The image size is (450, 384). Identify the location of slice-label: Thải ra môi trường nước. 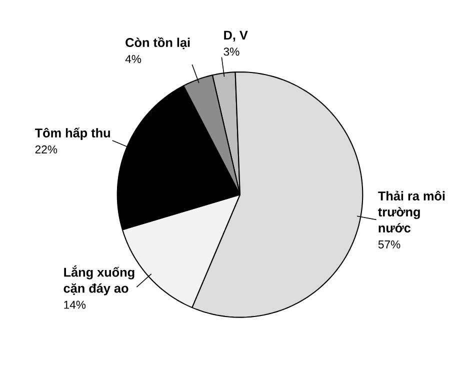
(411, 211).